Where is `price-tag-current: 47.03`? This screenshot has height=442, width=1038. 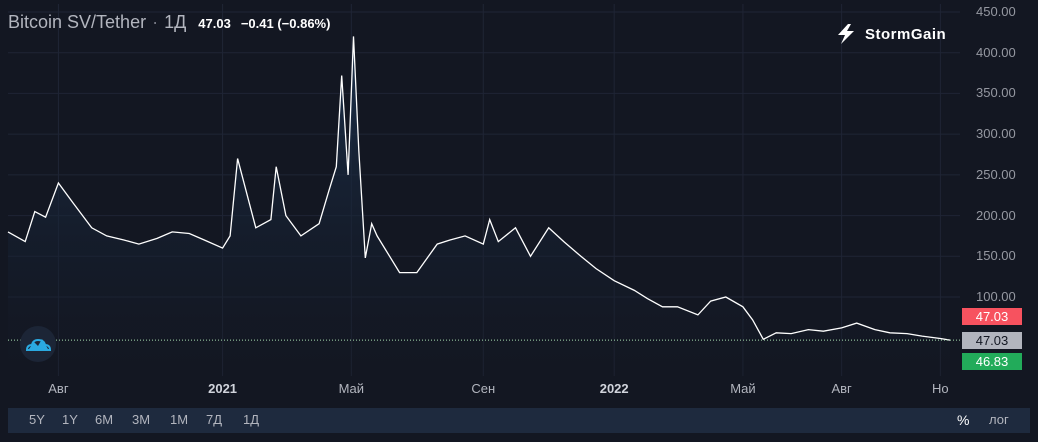 price-tag-current: 47.03 is located at coordinates (992, 340).